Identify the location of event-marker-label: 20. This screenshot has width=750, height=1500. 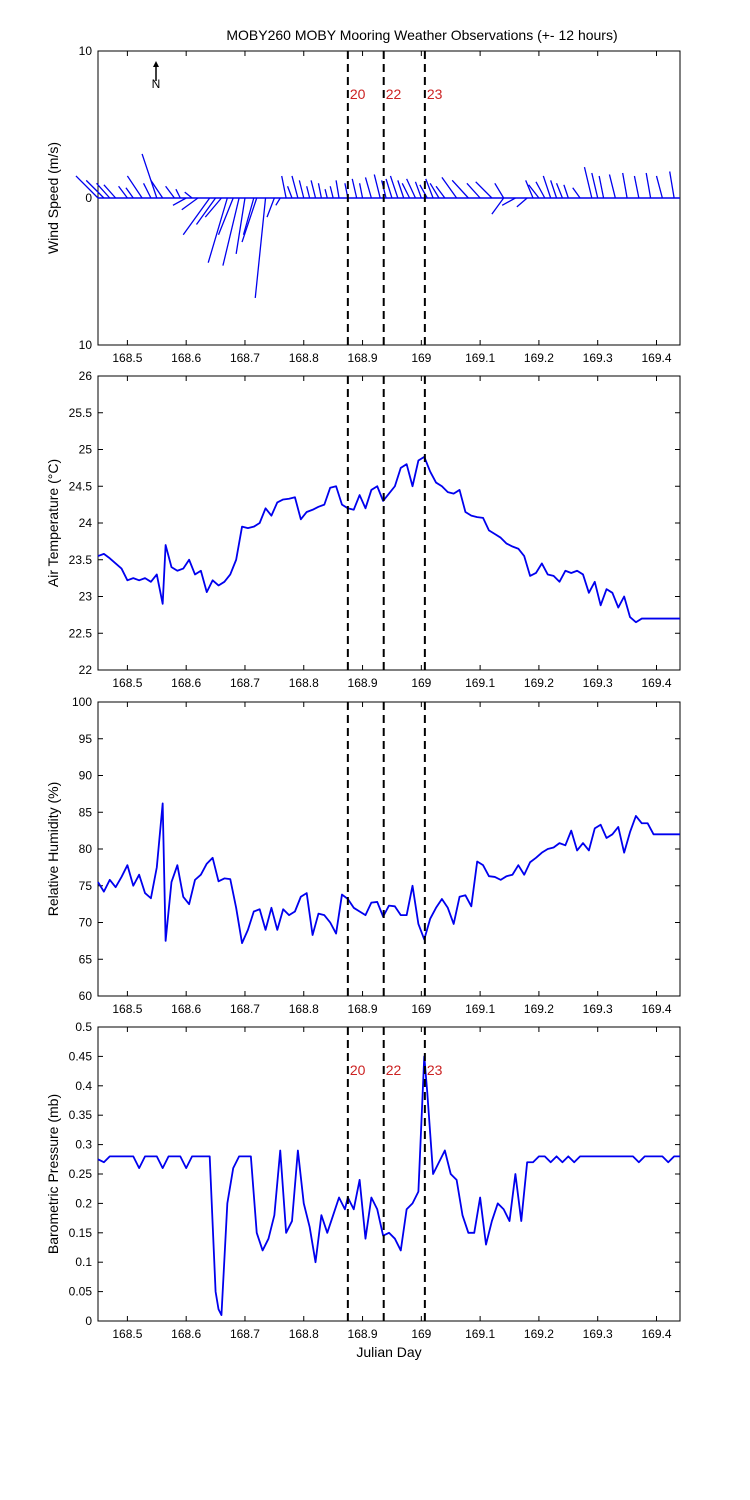
(358, 1070).